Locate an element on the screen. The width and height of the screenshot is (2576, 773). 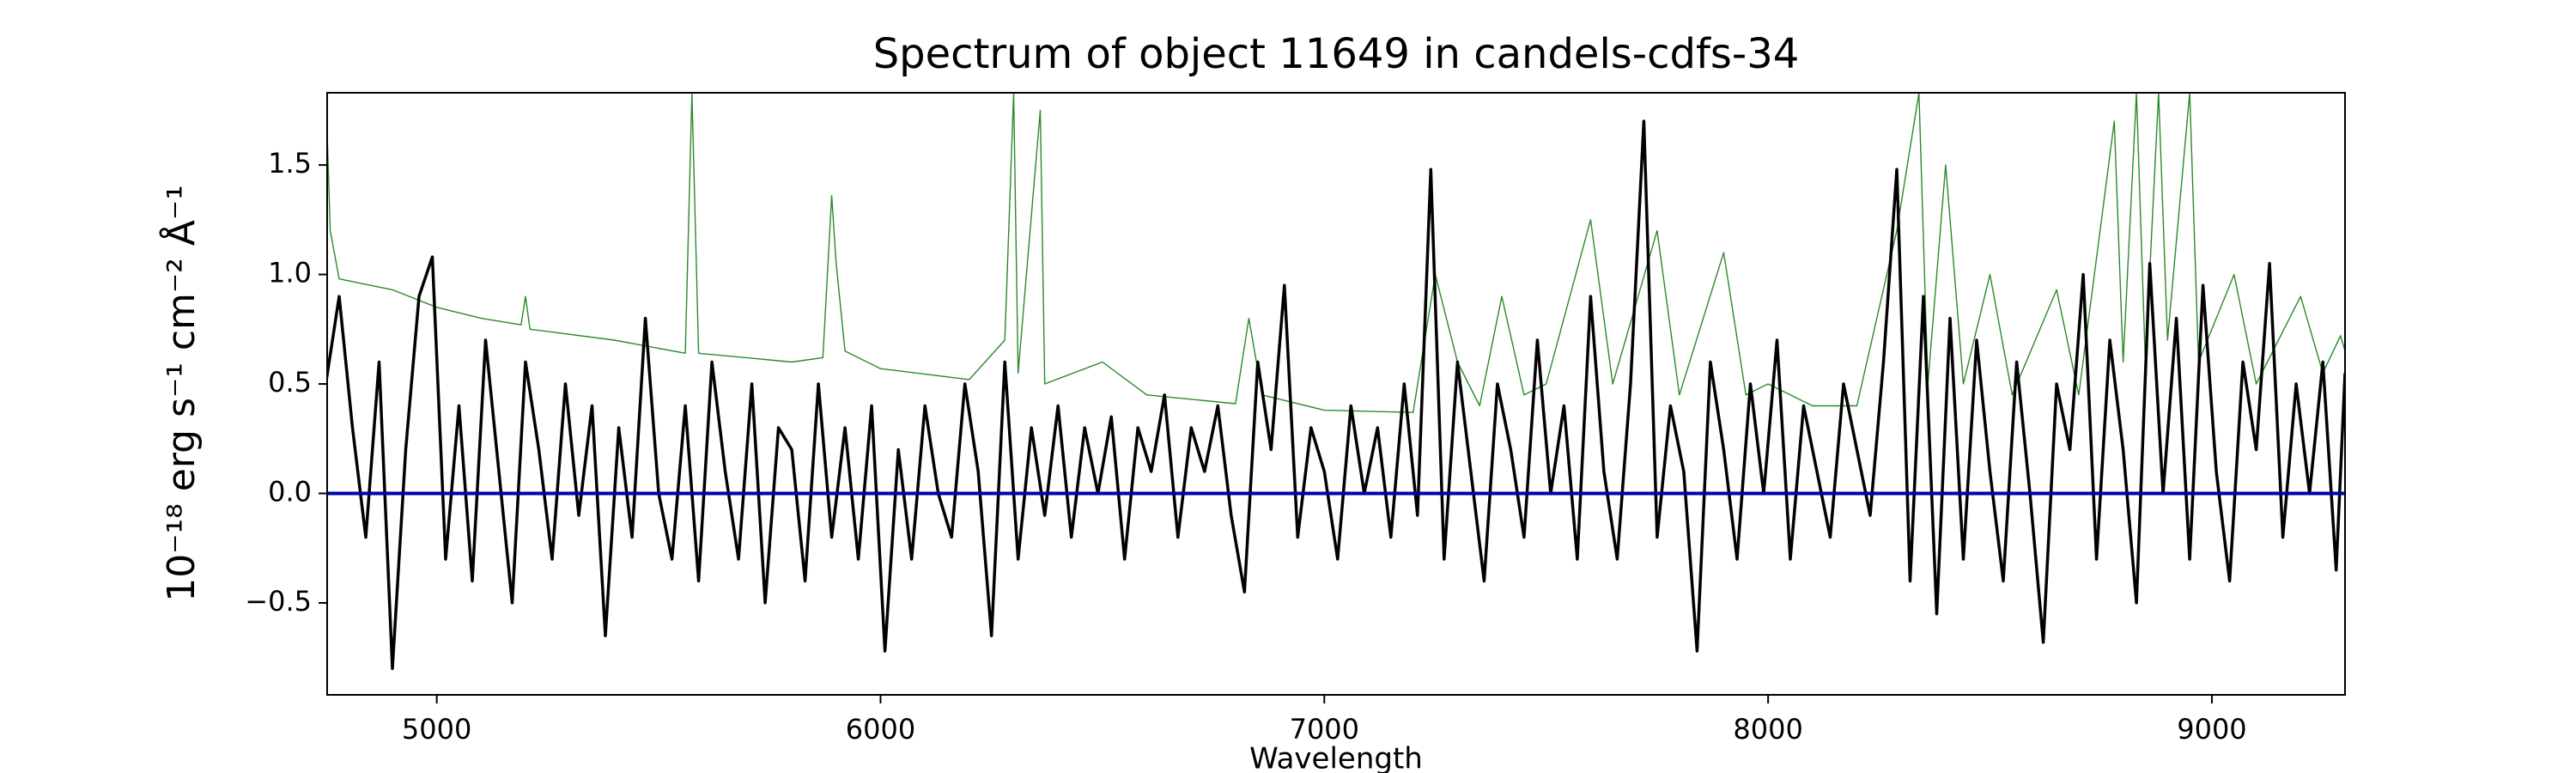
y-tick-label: 0.0 is located at coordinates (290, 491).